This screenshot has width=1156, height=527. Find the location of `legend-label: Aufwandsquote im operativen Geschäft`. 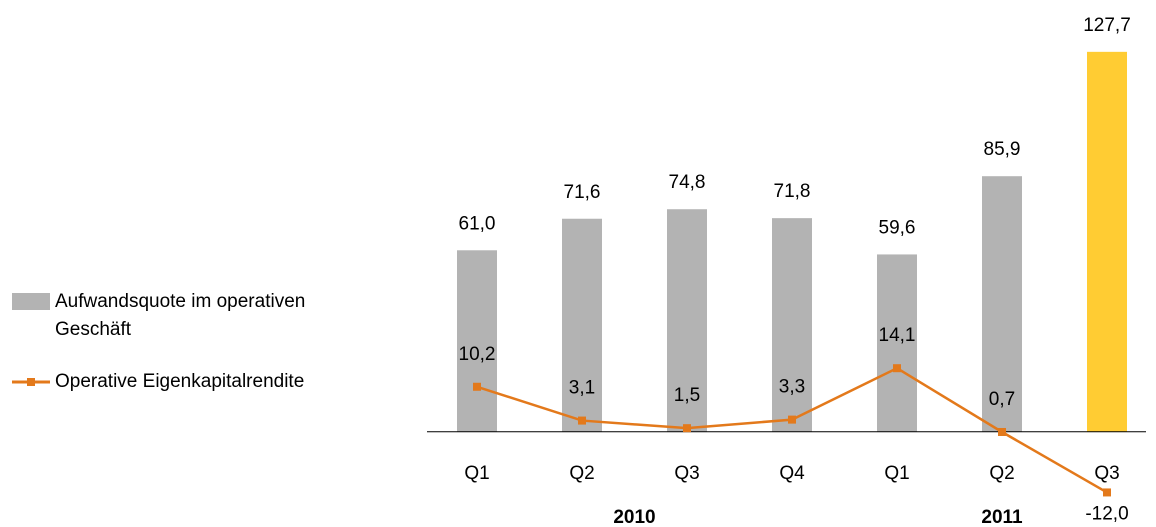

legend-label: Aufwandsquote im operativen Geschäft is located at coordinates (180, 315).